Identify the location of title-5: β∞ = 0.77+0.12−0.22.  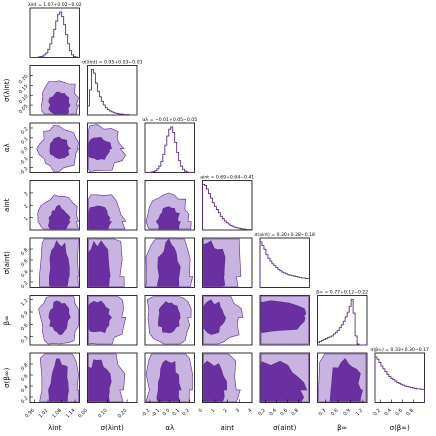
(342, 293).